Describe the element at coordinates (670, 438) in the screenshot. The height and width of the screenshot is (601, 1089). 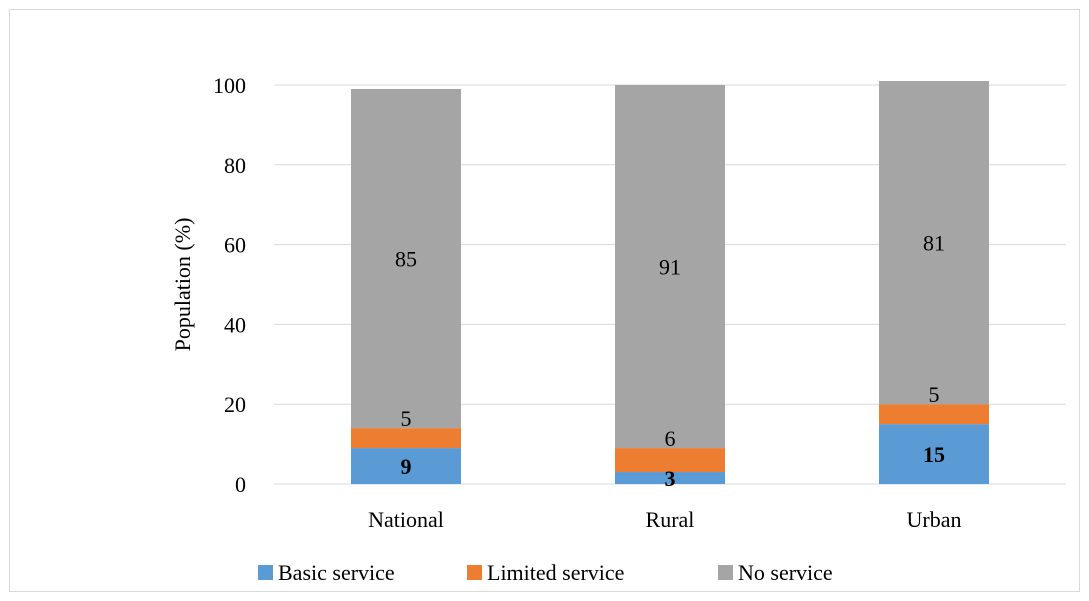
I see `data-label: 6` at that location.